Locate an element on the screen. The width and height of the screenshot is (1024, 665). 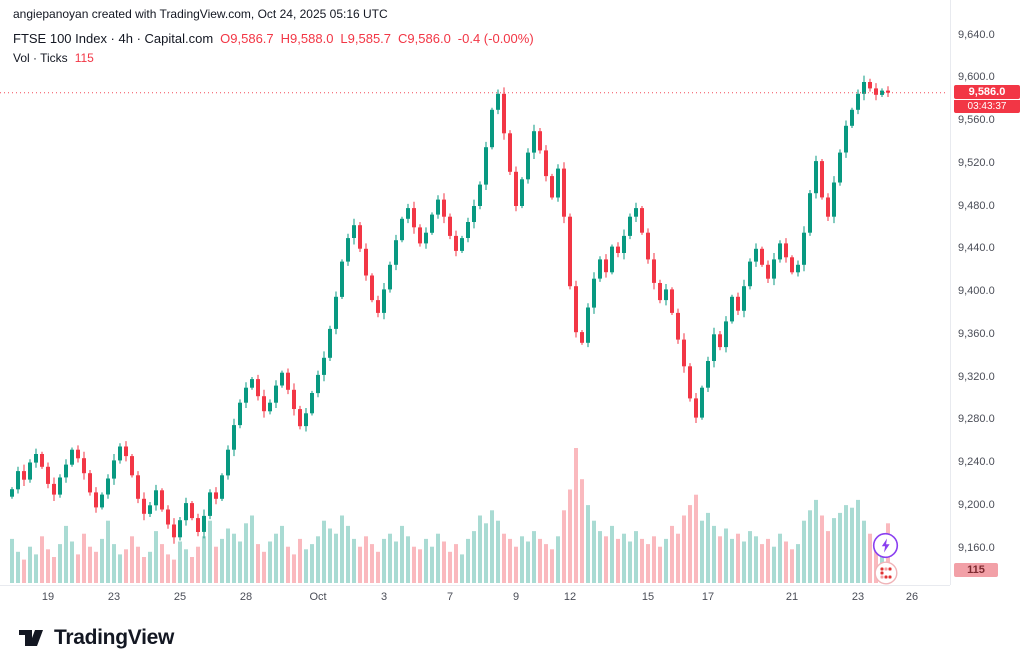
price-axis-label: 9,520.0 is located at coordinates (976, 162).